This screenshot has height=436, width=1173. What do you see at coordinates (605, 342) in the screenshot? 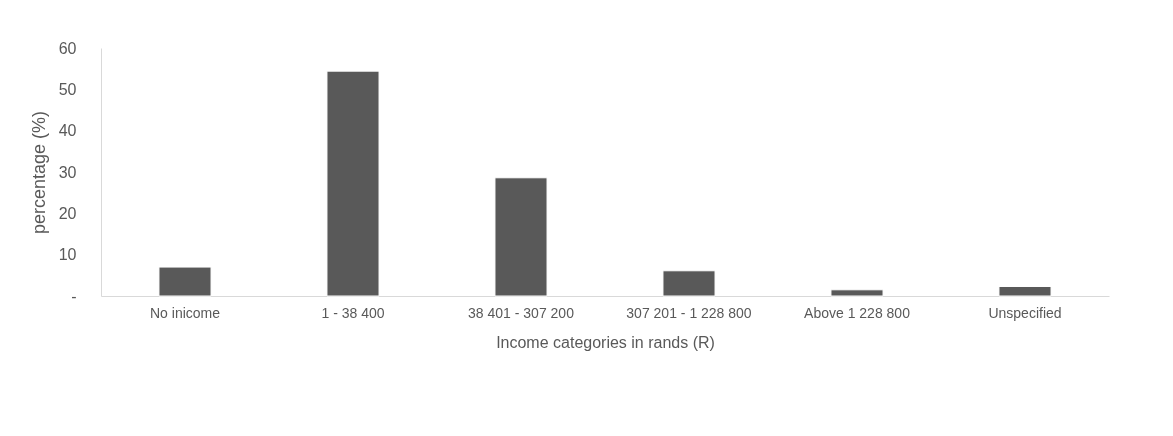
I see `x-axis-title: Income categories in rands (R)` at bounding box center [605, 342].